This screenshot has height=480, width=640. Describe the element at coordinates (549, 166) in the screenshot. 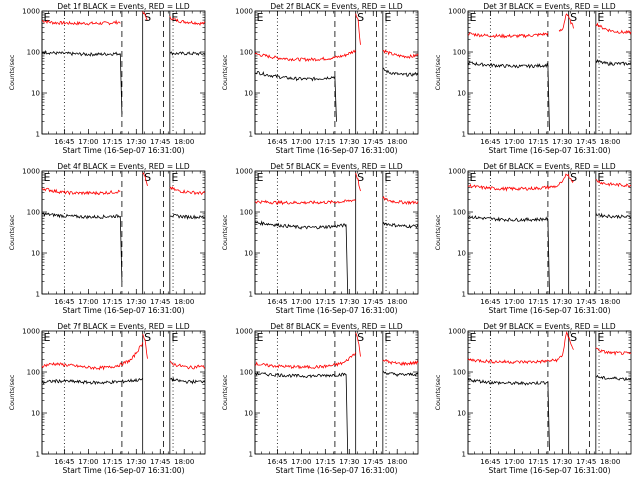

I see `panel-title: Det 6f BLACK = Events, RED = LLD` at that location.